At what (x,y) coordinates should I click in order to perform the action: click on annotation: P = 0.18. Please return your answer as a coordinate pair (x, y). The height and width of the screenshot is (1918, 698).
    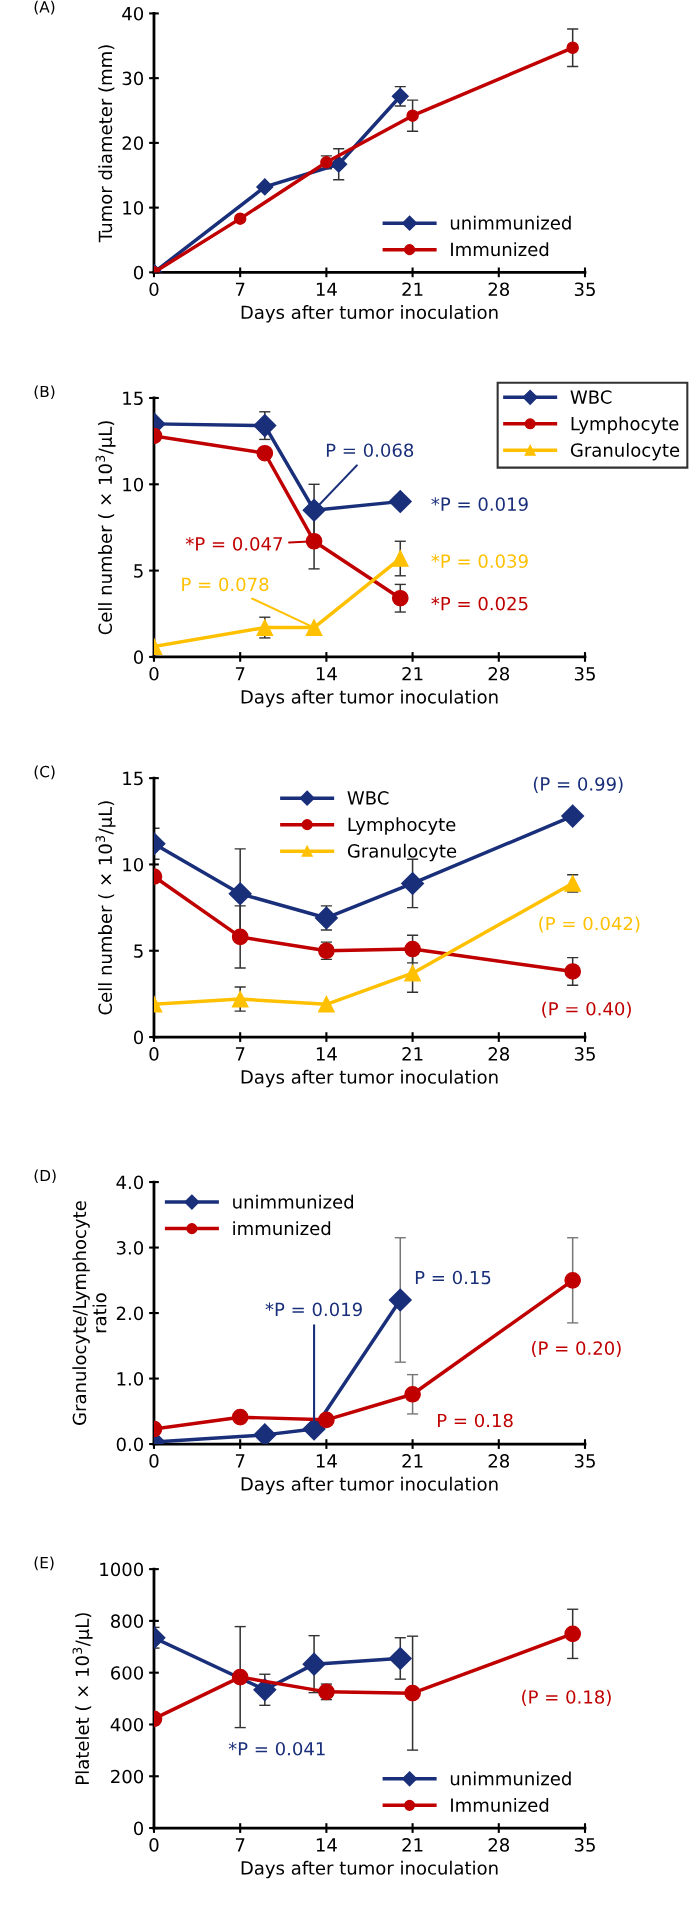
    Looking at the image, I should click on (475, 1420).